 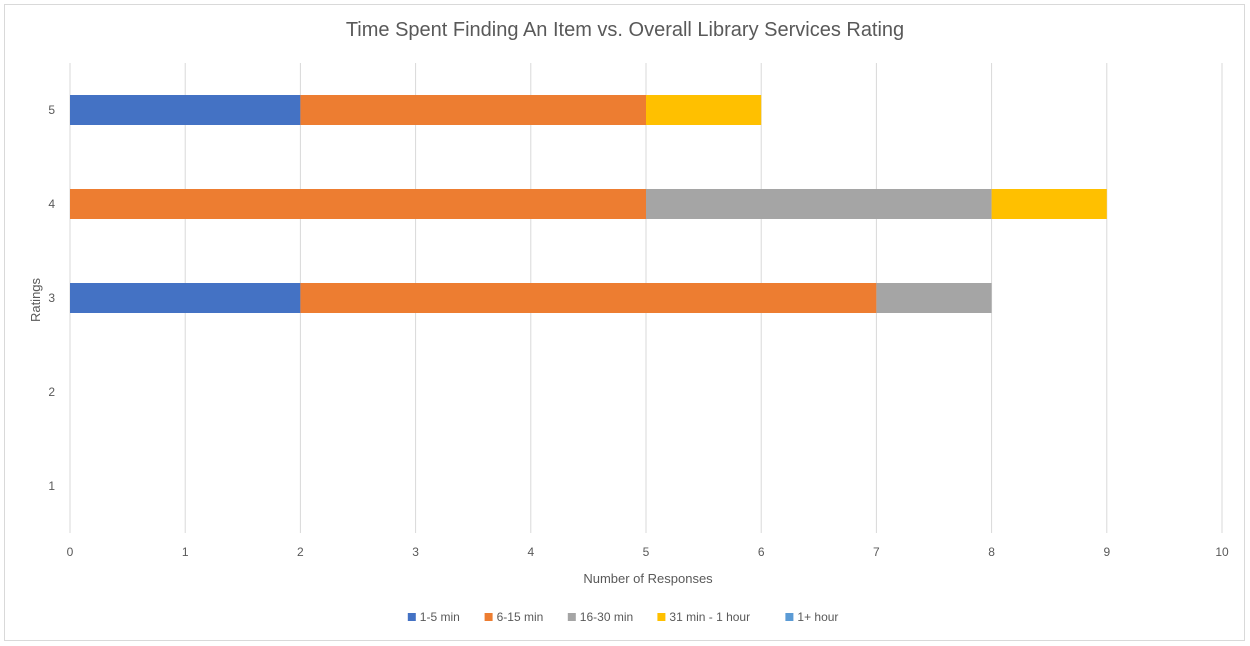 I want to click on x-tick-label-2: 2, so click(x=300, y=552).